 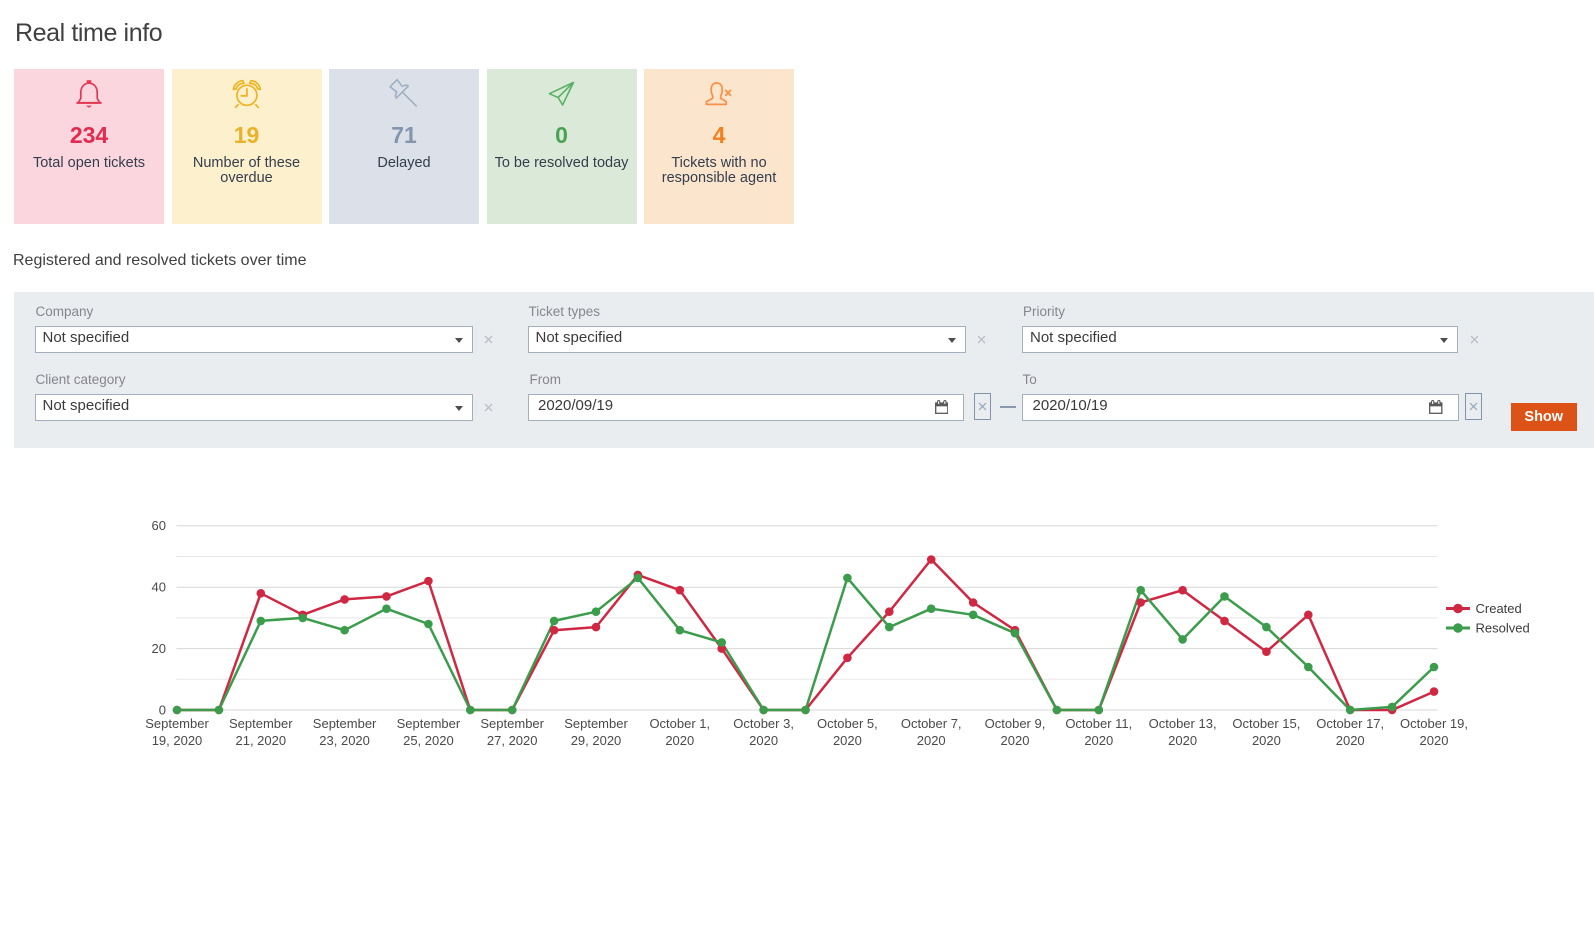 What do you see at coordinates (1266, 723) in the screenshot?
I see `svg-text: October 15,` at bounding box center [1266, 723].